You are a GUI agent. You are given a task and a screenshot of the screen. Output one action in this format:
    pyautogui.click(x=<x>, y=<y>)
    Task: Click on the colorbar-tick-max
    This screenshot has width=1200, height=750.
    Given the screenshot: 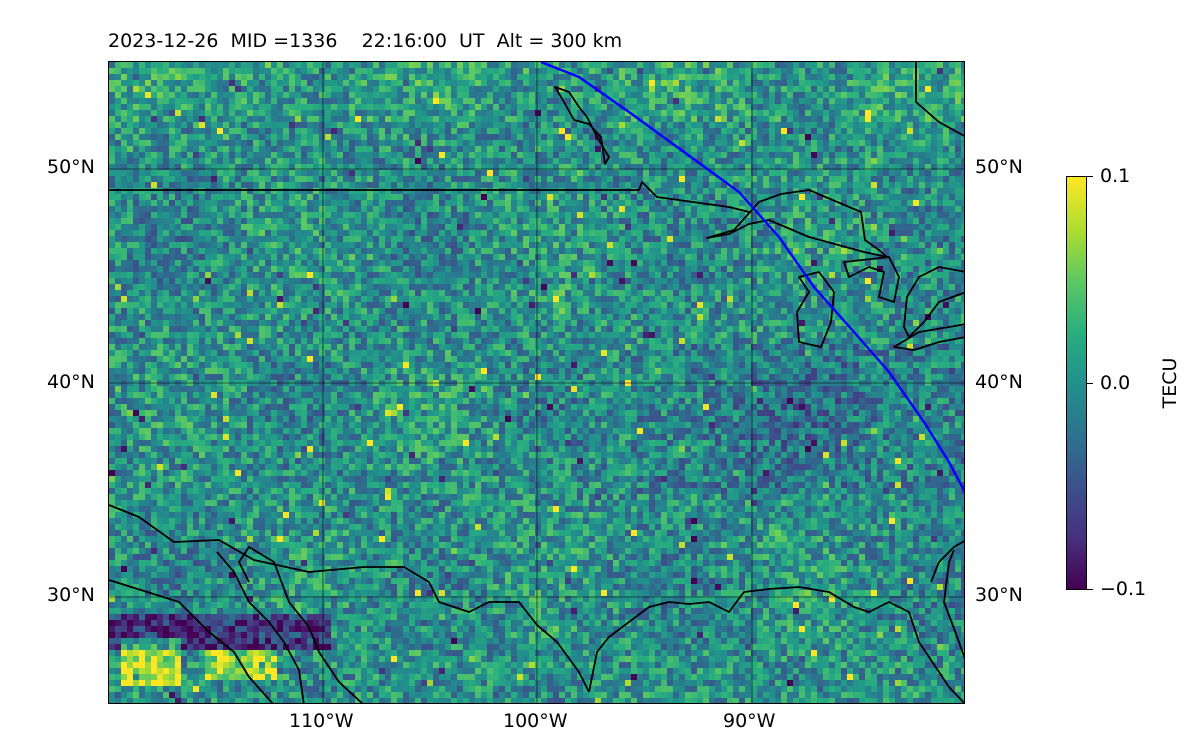 What is the action you would take?
    pyautogui.click(x=1090, y=176)
    